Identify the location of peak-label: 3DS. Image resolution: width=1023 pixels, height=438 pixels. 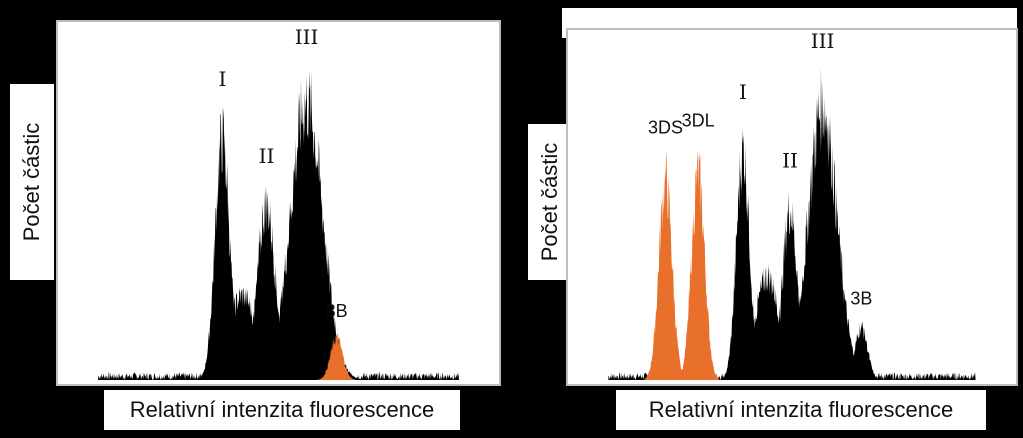
(665, 127).